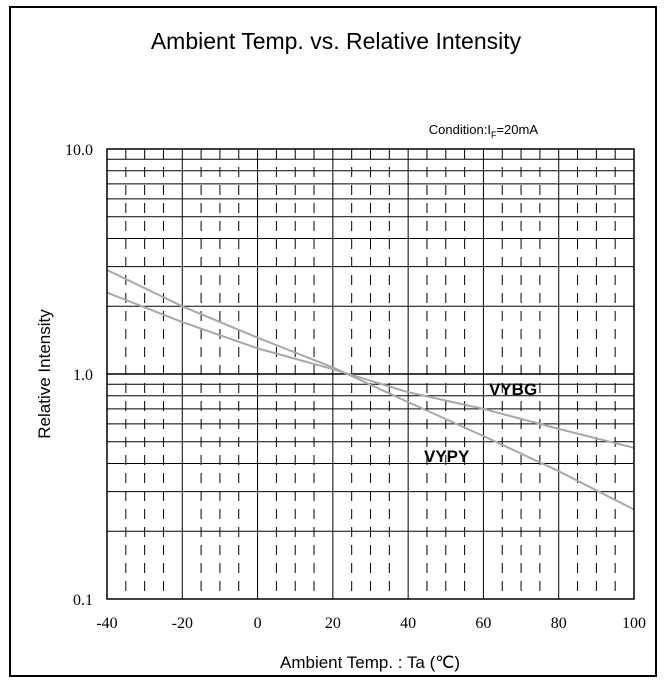 The height and width of the screenshot is (683, 667). Describe the element at coordinates (494, 135) in the screenshot. I see `condition-subscript: F` at that location.